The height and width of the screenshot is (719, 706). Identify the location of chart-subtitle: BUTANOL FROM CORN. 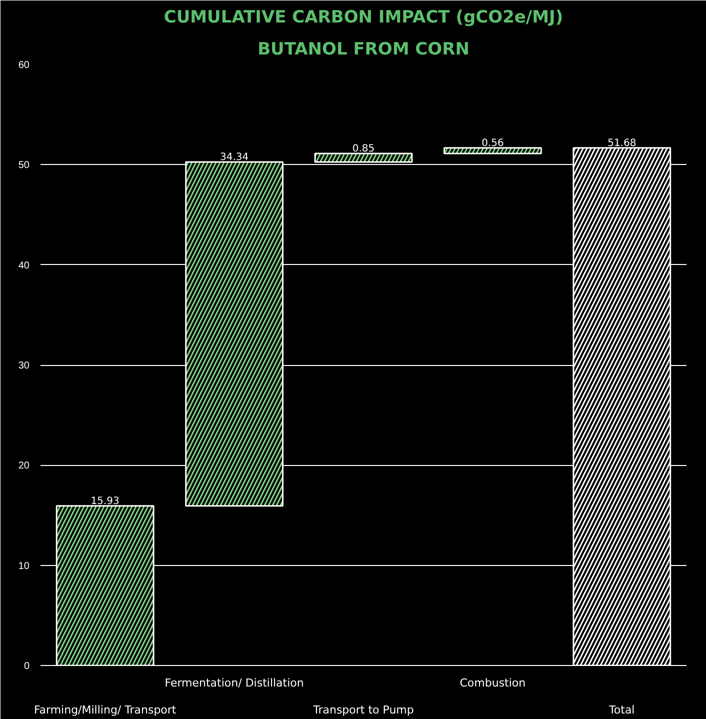
(364, 50).